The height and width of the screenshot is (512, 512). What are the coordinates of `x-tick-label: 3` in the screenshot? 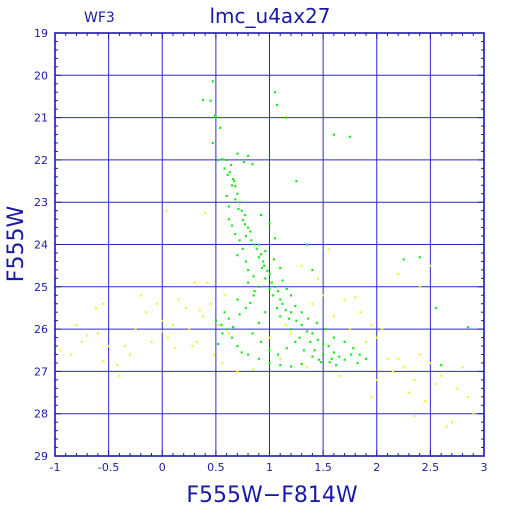 It's located at (484, 467).